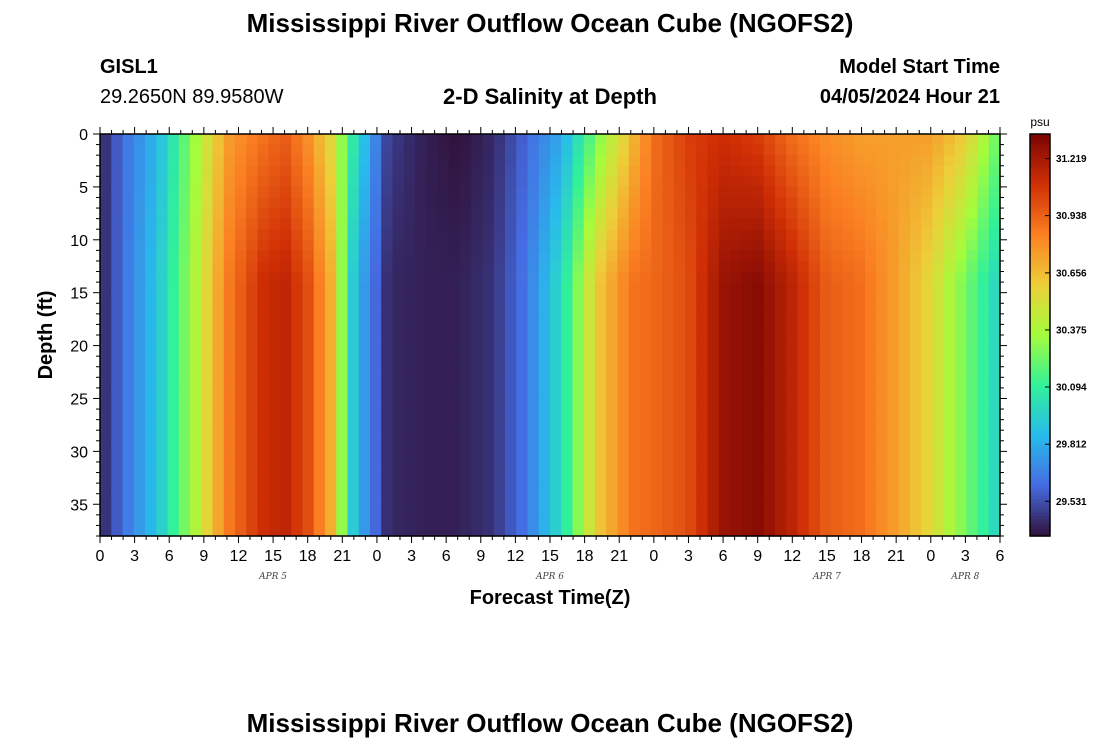 The height and width of the screenshot is (750, 1100). Describe the element at coordinates (919, 67) in the screenshot. I see `model-start-label: Model Start Time` at that location.